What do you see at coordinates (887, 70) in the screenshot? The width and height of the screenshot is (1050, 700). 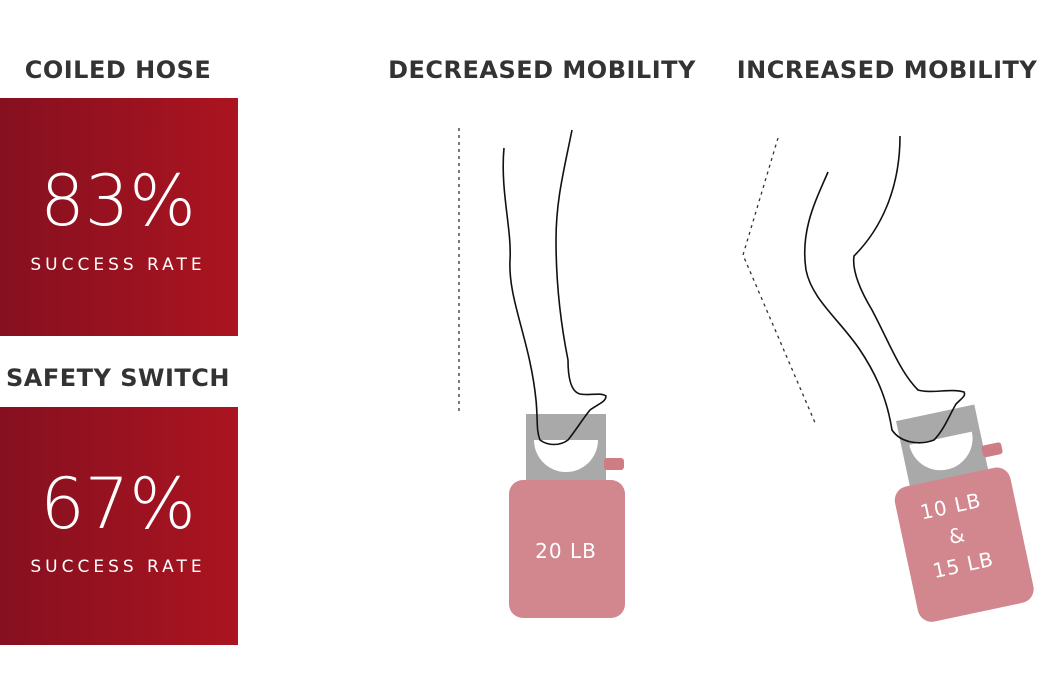 I see `illustration-title: INCREASED MOBILITY` at bounding box center [887, 70].